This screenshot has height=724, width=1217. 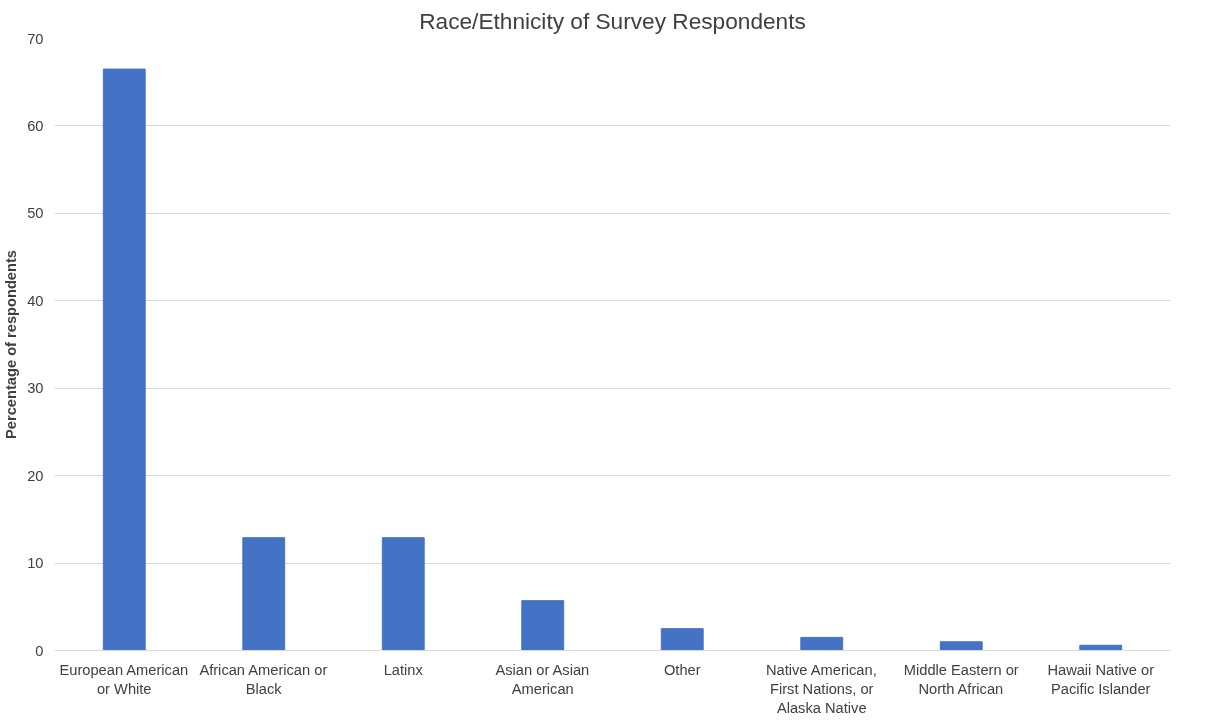 What do you see at coordinates (124, 679) in the screenshot?
I see `x-tick-label: European American or White` at bounding box center [124, 679].